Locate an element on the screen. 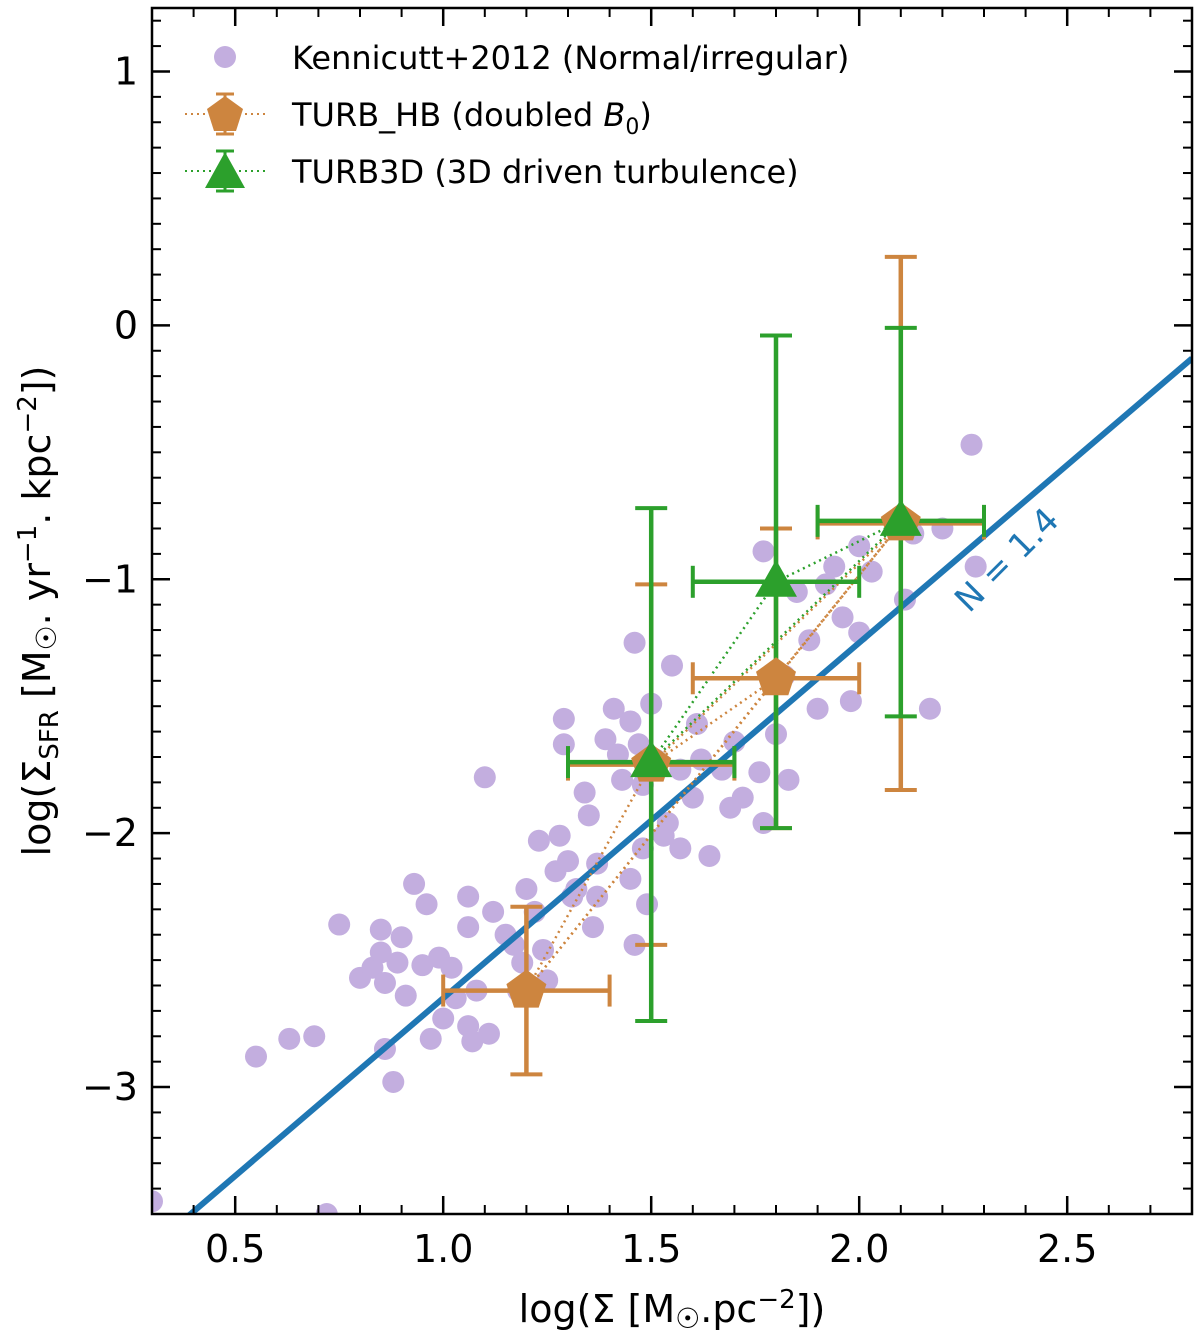 This screenshot has height=1342, width=1200. legend-turb3d-label: TURB3D (3D driven turbulence) is located at coordinates (545, 172).